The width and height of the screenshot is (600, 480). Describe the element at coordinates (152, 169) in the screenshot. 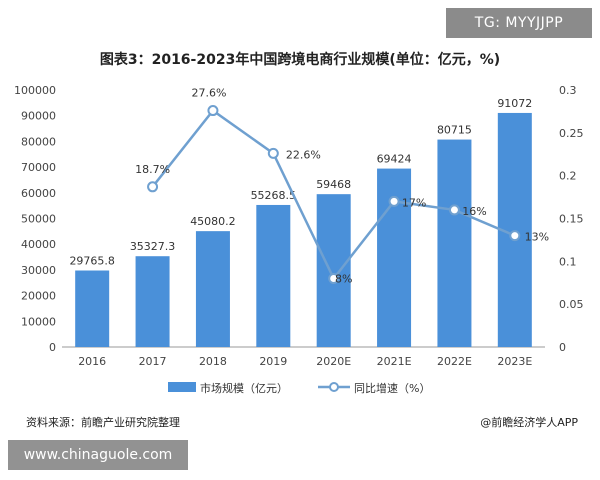

I see `line-data-label: 18.7%` at that location.